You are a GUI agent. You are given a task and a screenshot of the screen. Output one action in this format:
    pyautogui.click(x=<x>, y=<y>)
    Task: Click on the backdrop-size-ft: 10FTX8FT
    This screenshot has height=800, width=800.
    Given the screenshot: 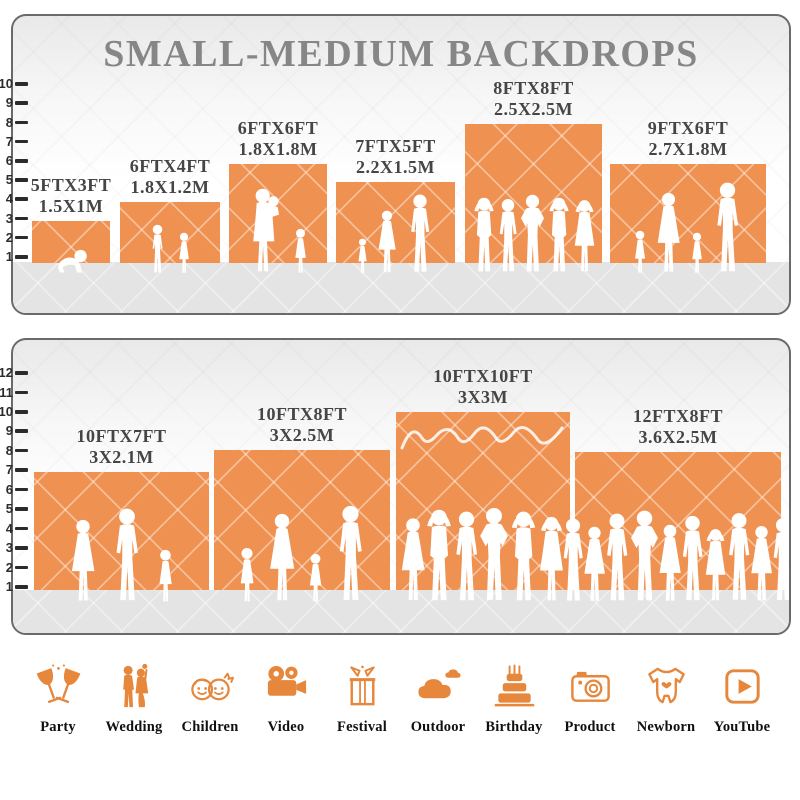 What is the action you would take?
    pyautogui.click(x=302, y=414)
    